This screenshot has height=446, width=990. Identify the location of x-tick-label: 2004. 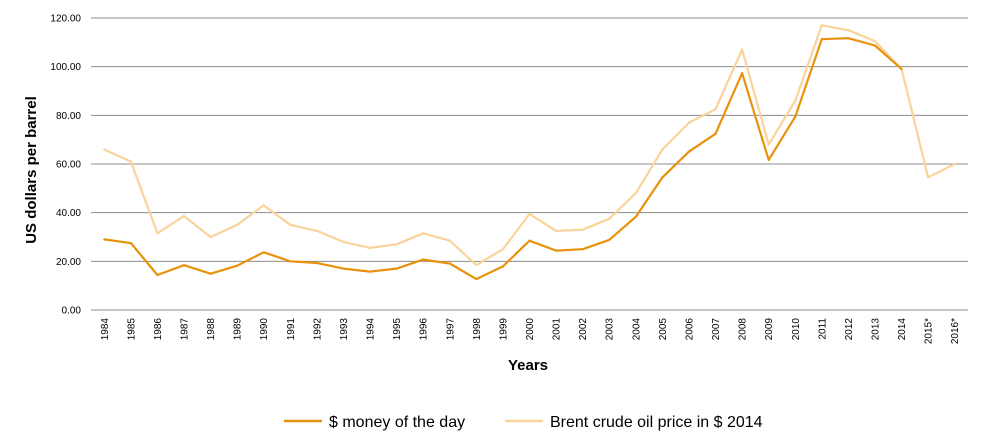
(636, 329).